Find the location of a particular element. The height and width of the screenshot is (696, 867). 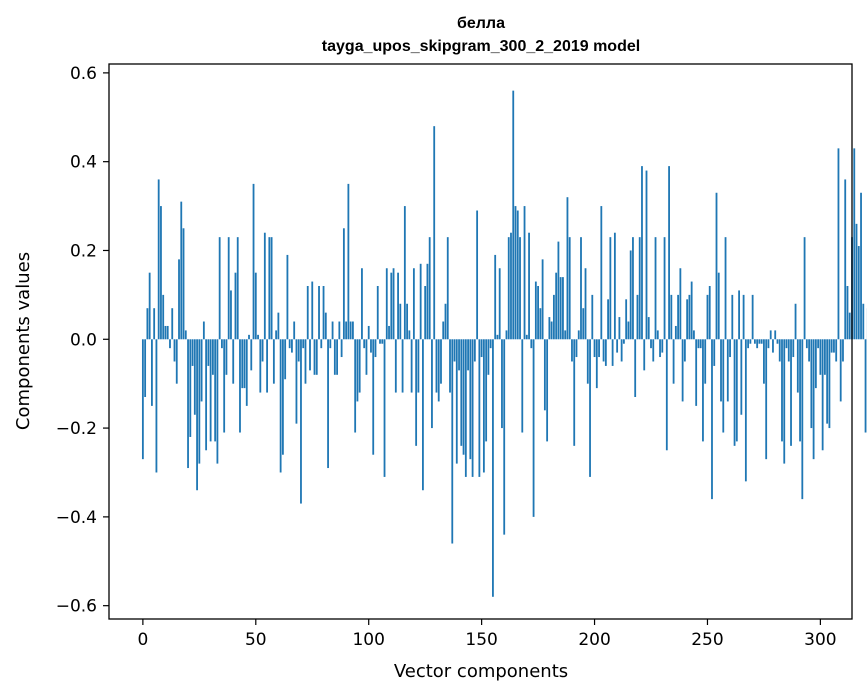

x-tick-label: 50 is located at coordinates (256, 640).